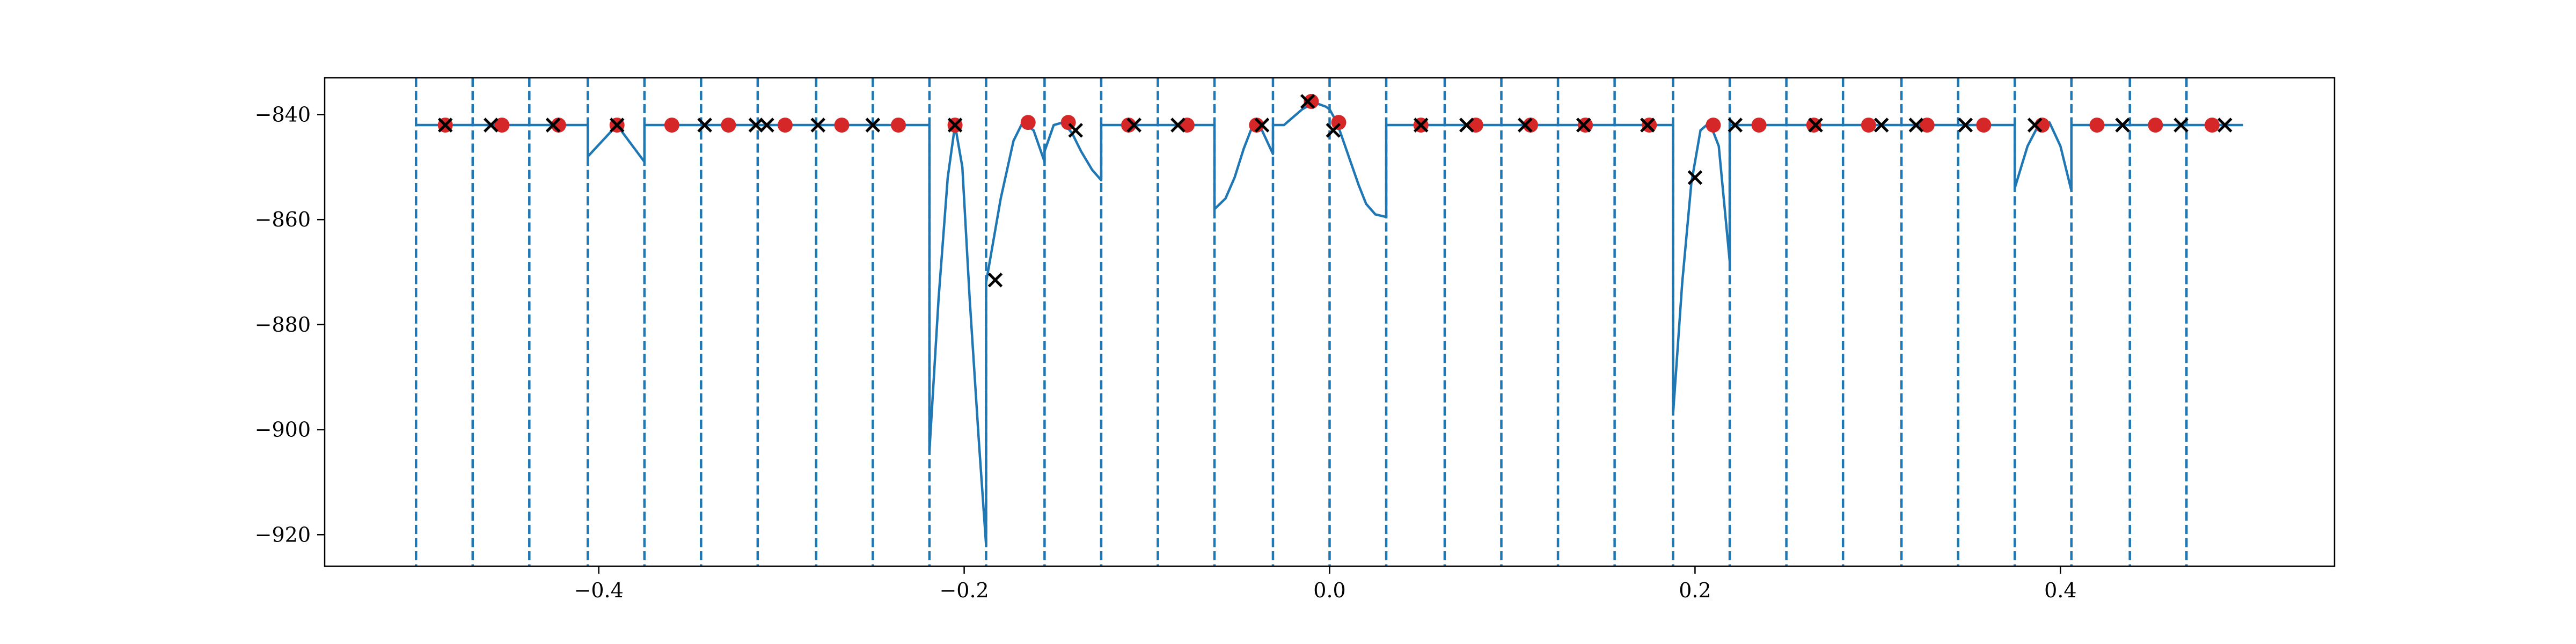 This screenshot has width=2576, height=644. What do you see at coordinates (2060, 590) in the screenshot?
I see `x-tick-label: 0.4` at bounding box center [2060, 590].